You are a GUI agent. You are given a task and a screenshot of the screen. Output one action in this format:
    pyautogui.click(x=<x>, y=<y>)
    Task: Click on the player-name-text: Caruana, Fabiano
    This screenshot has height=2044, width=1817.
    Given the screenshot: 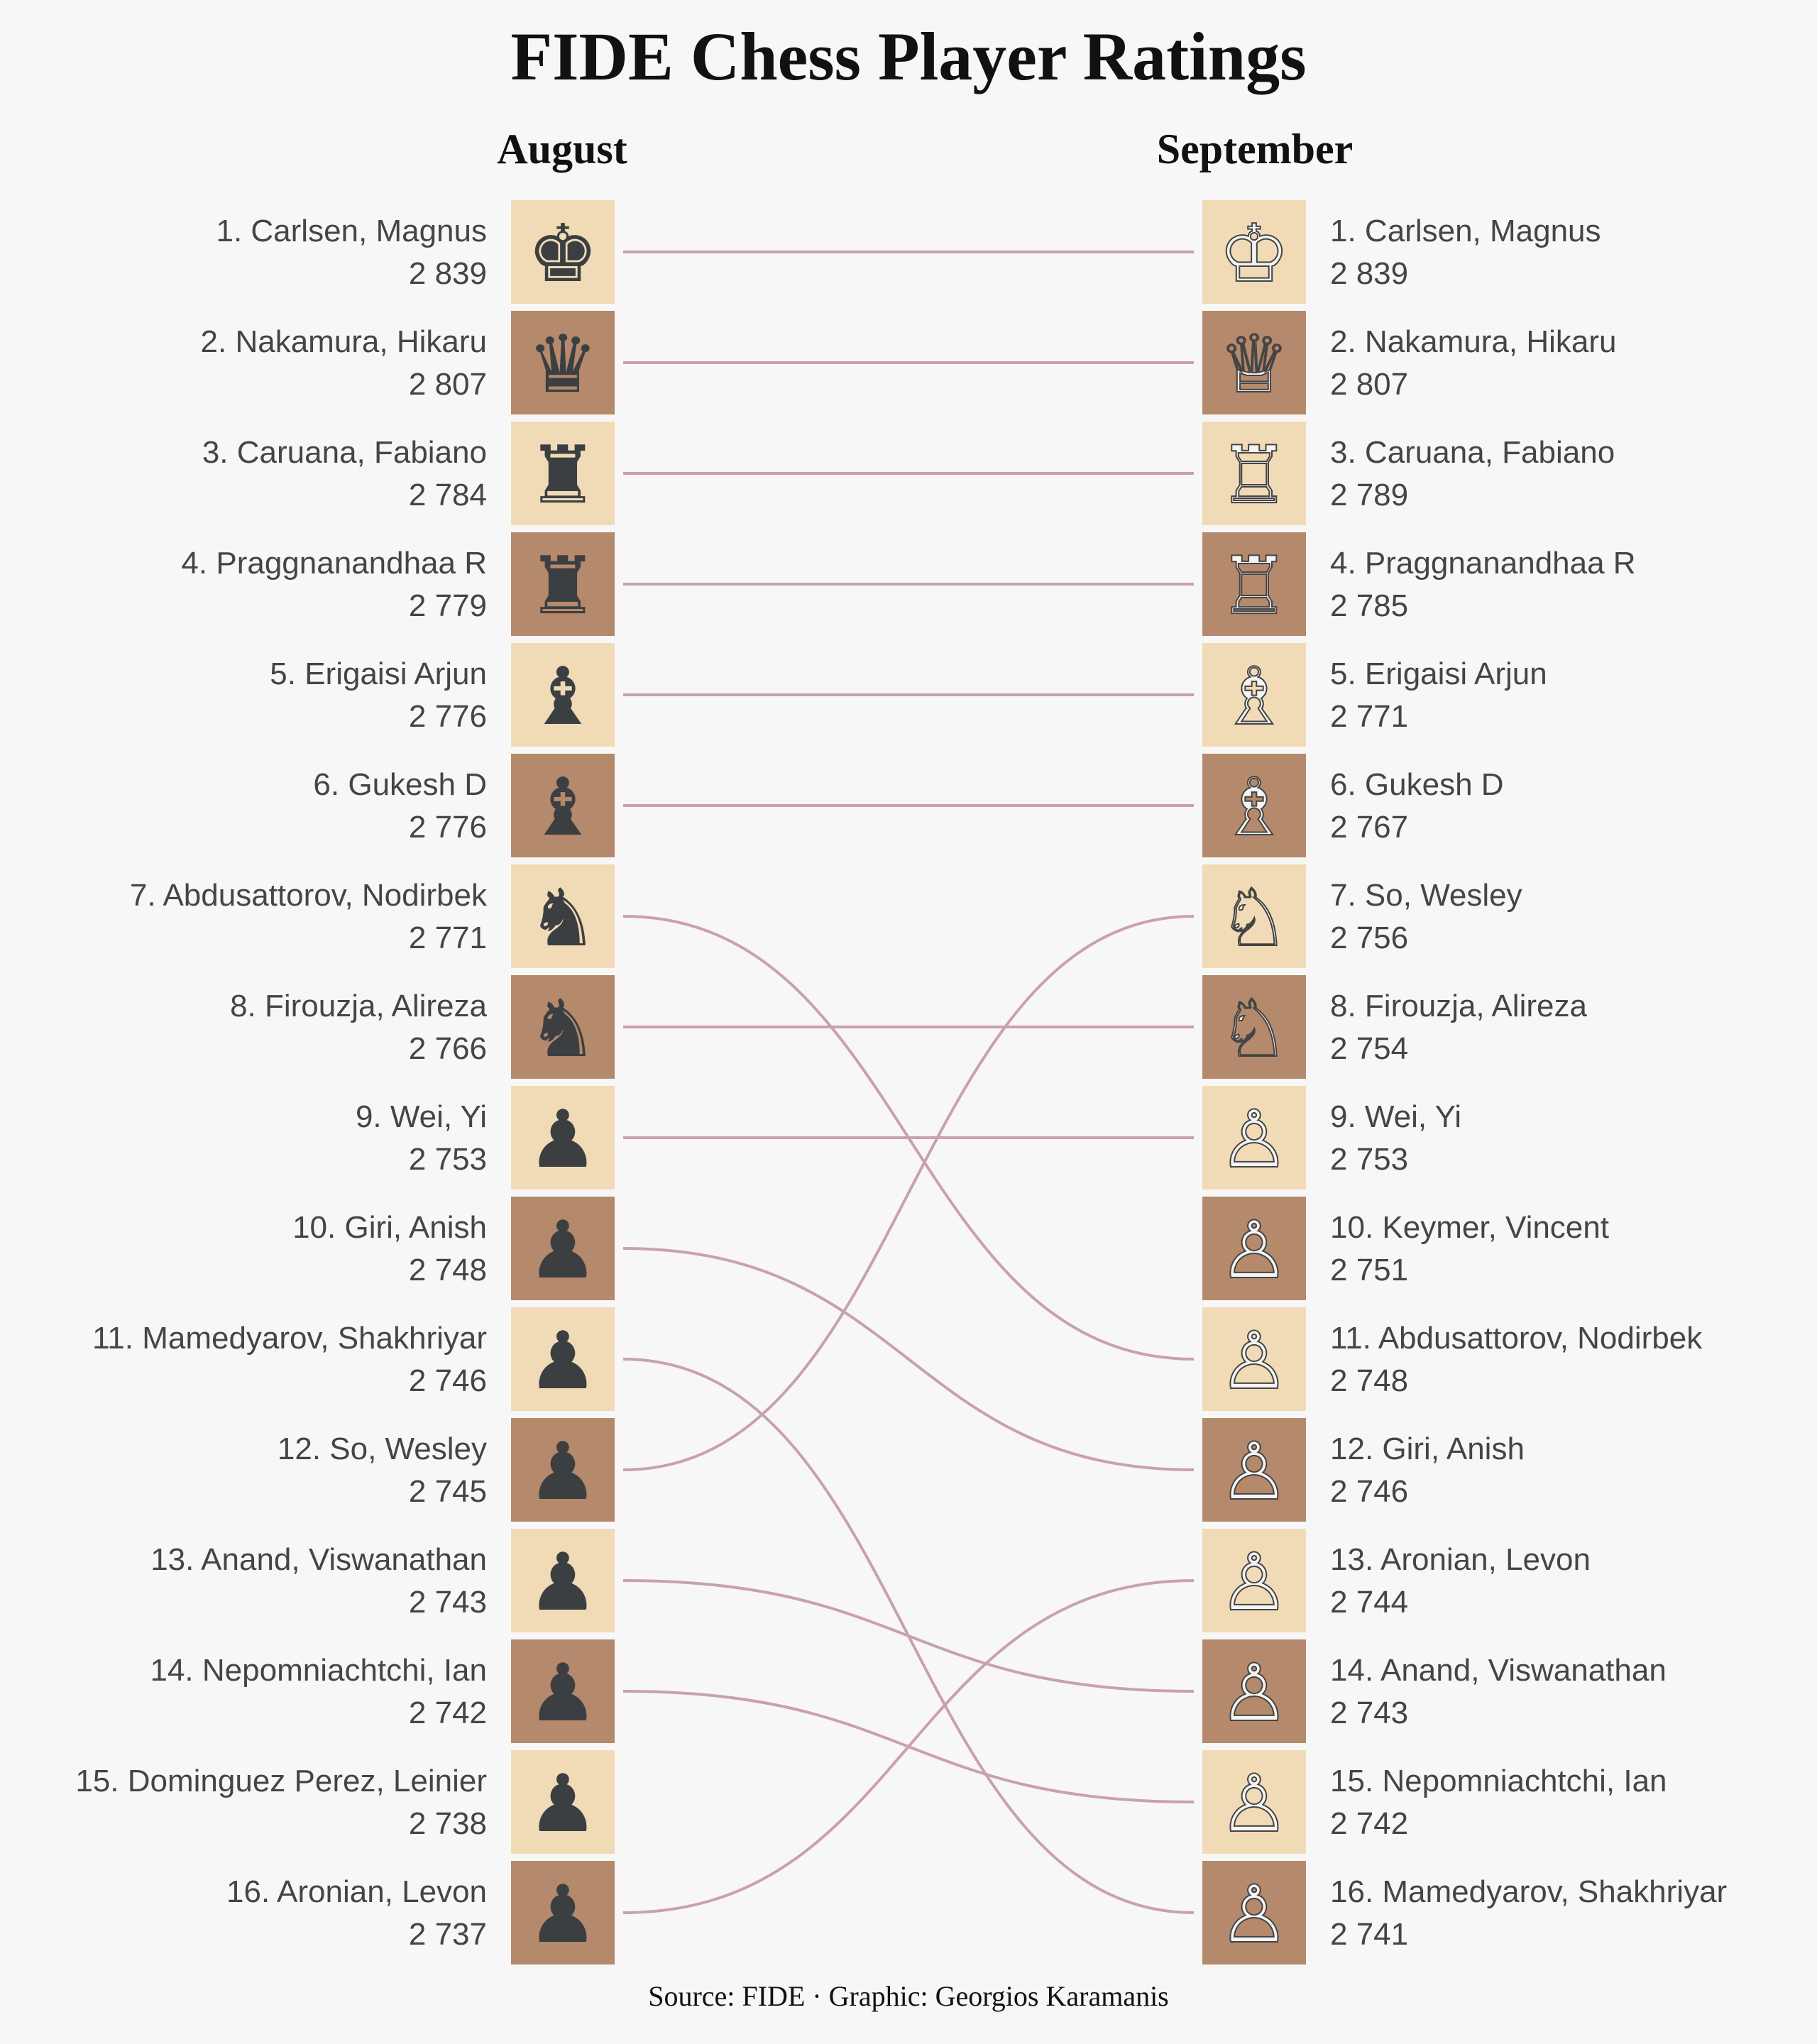 What is the action you would take?
    pyautogui.click(x=358, y=452)
    